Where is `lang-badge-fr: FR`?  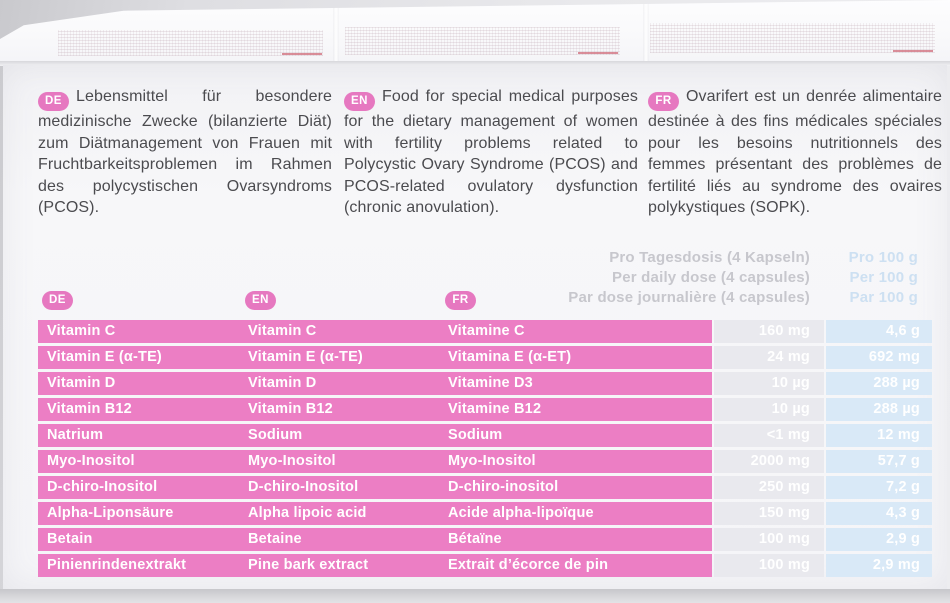
lang-badge-fr: FR is located at coordinates (663, 101).